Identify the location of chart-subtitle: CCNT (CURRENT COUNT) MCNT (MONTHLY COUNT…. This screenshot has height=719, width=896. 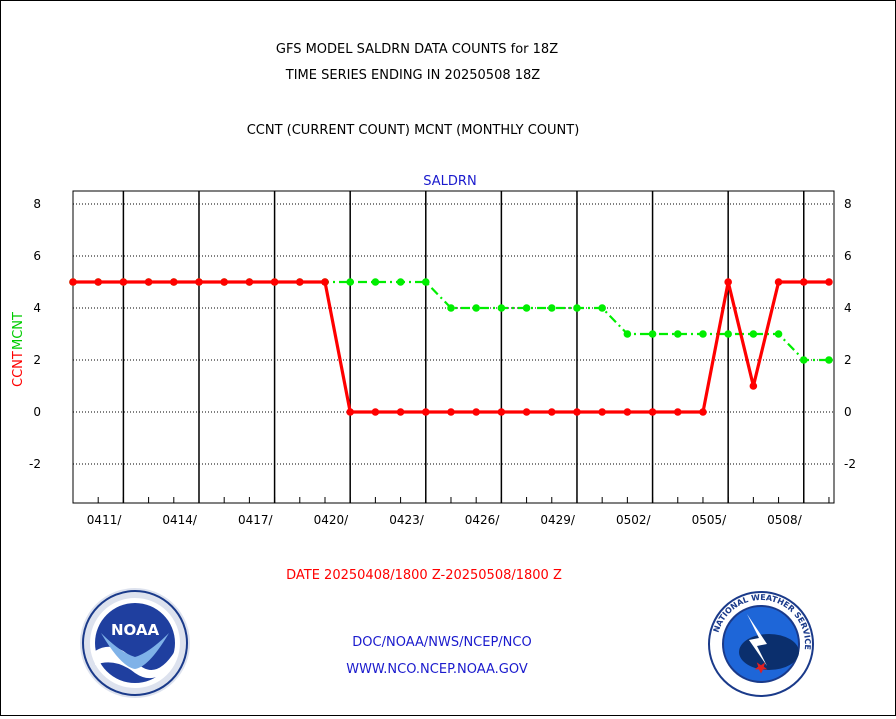
(413, 130).